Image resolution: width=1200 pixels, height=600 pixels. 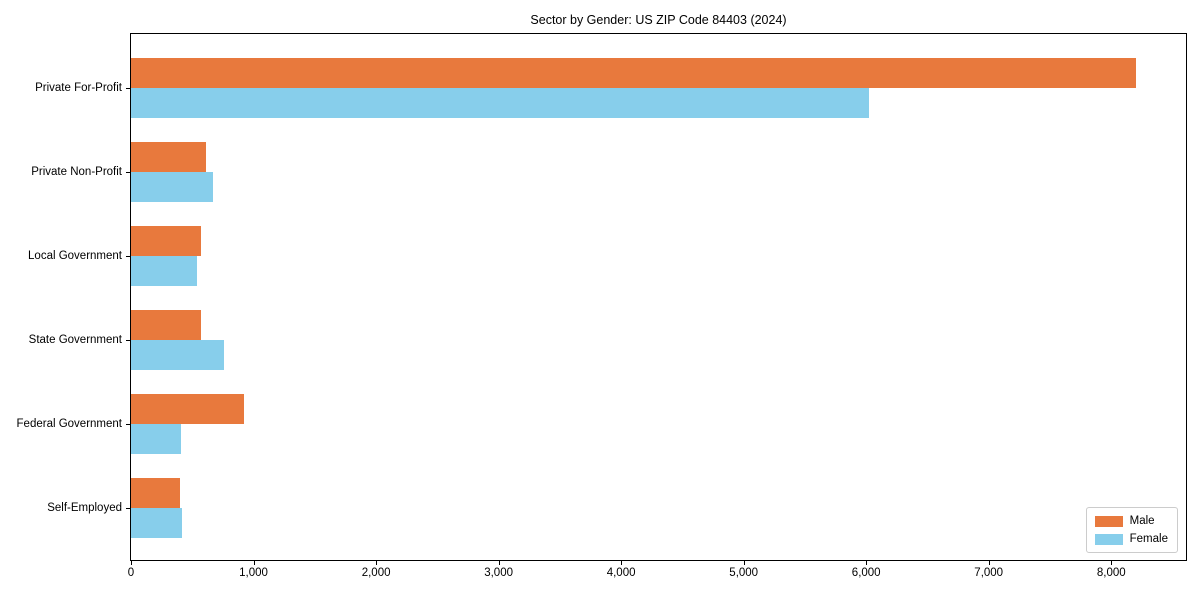 I want to click on legend-swatch-male, so click(x=1108, y=521).